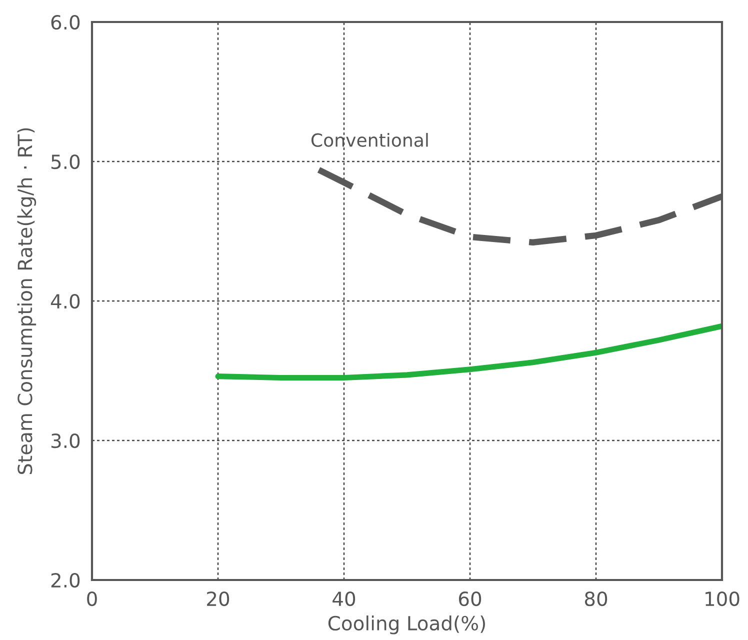 The height and width of the screenshot is (640, 748). What do you see at coordinates (596, 598) in the screenshot?
I see `x-tick-label: 80` at bounding box center [596, 598].